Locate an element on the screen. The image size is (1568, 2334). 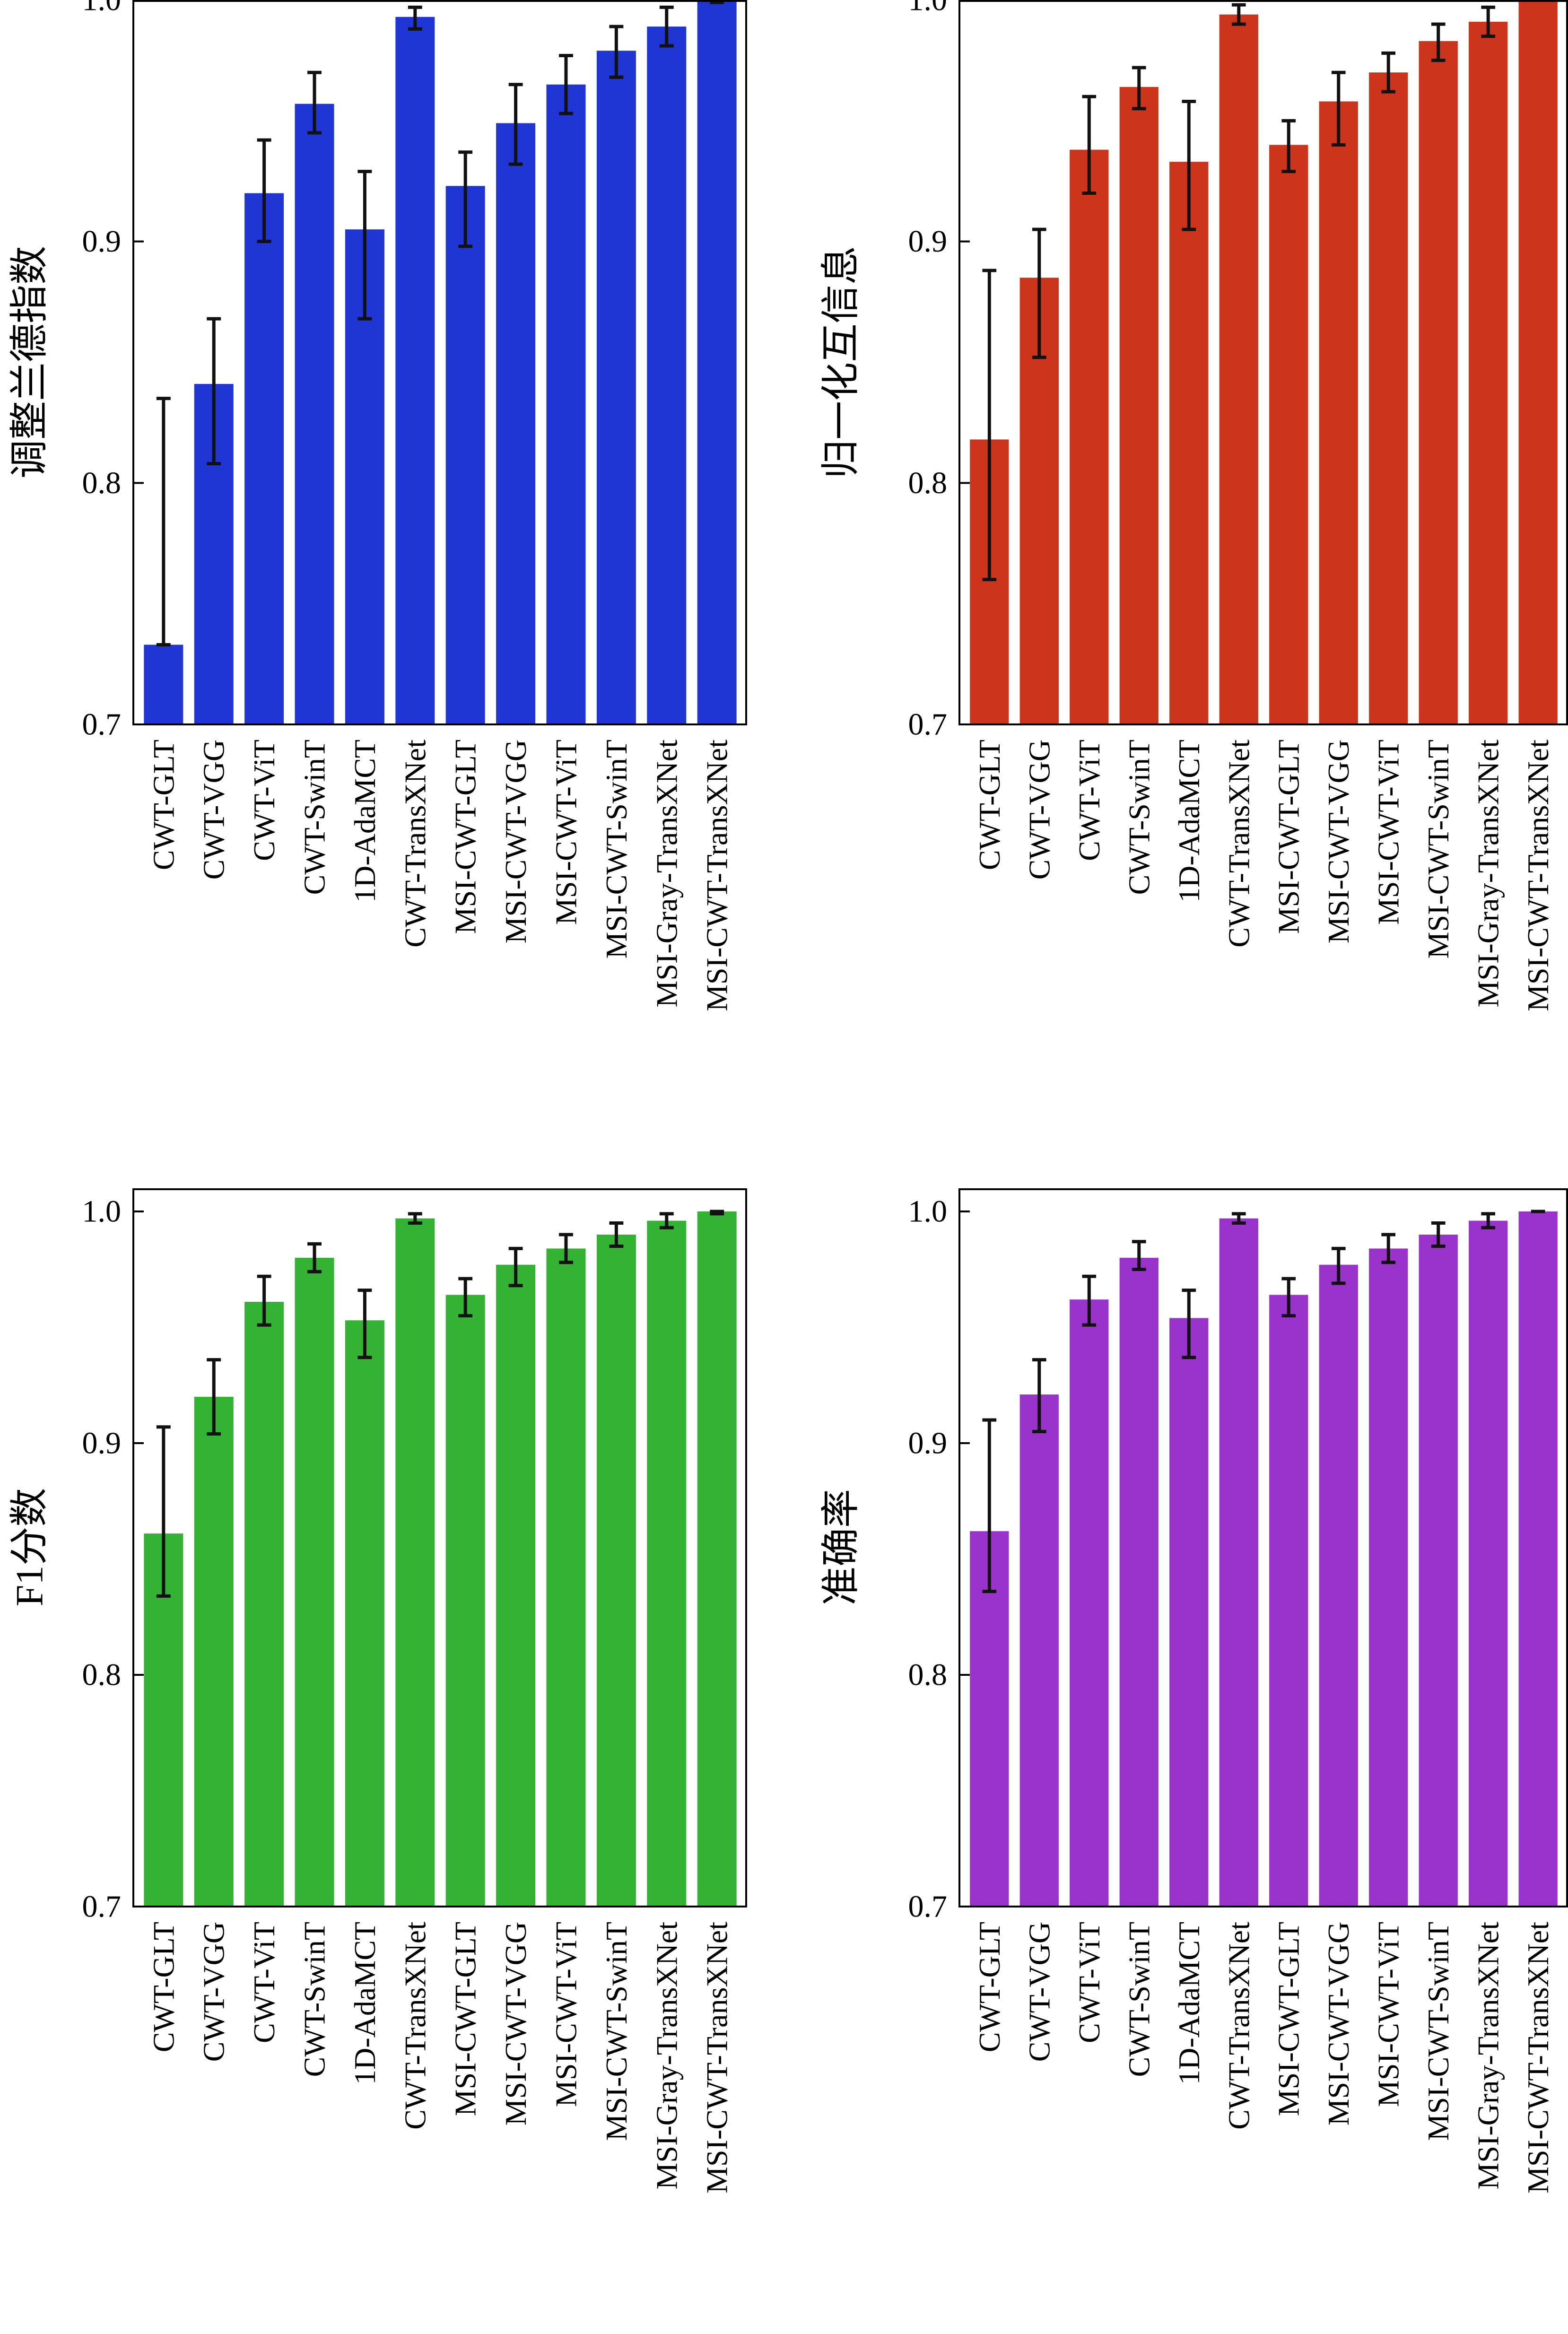
y-axis-title: 调整兰德指数 is located at coordinates (30, 362).